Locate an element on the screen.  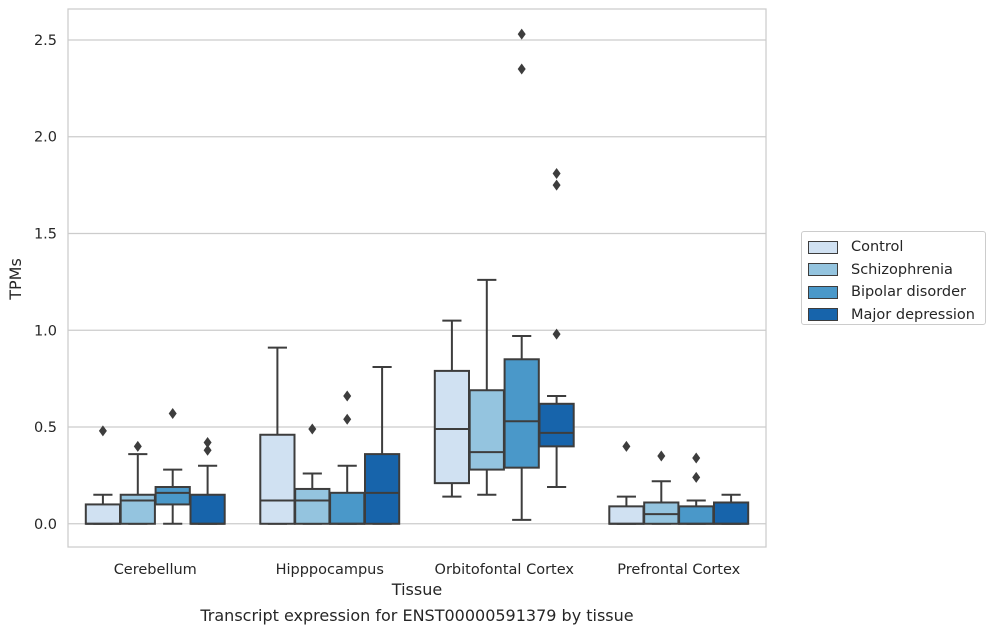
legend-item-schizophrenia: Schizophrenia is located at coordinates (896, 270).